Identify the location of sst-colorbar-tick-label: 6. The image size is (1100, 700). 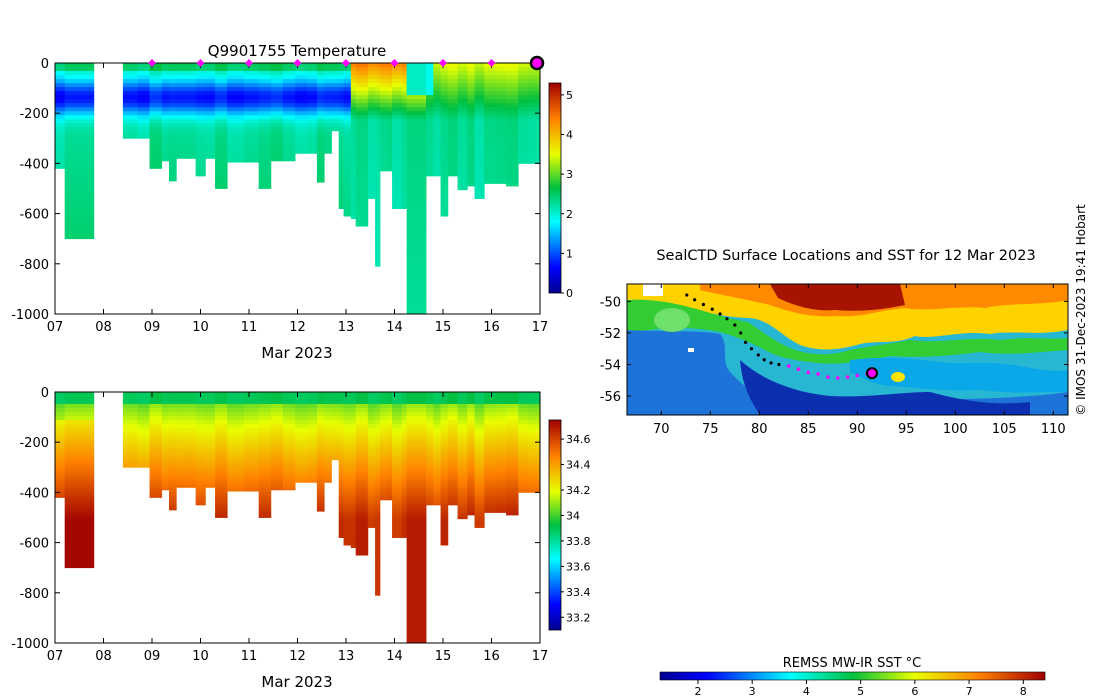
(914, 691).